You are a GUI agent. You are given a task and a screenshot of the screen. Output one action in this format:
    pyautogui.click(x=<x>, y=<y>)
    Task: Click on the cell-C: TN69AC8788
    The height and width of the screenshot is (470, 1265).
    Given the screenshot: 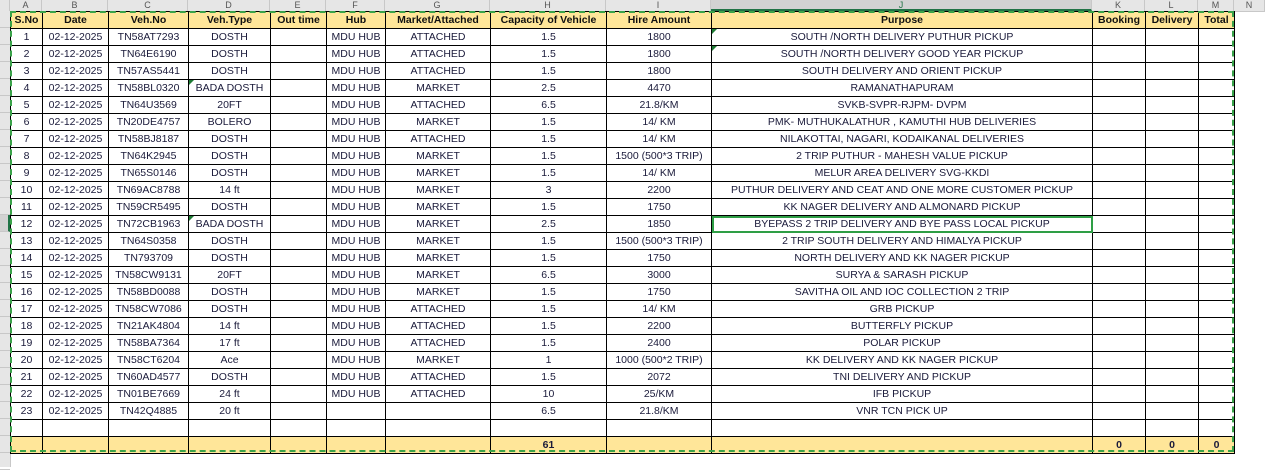 What is the action you would take?
    pyautogui.click(x=148, y=190)
    